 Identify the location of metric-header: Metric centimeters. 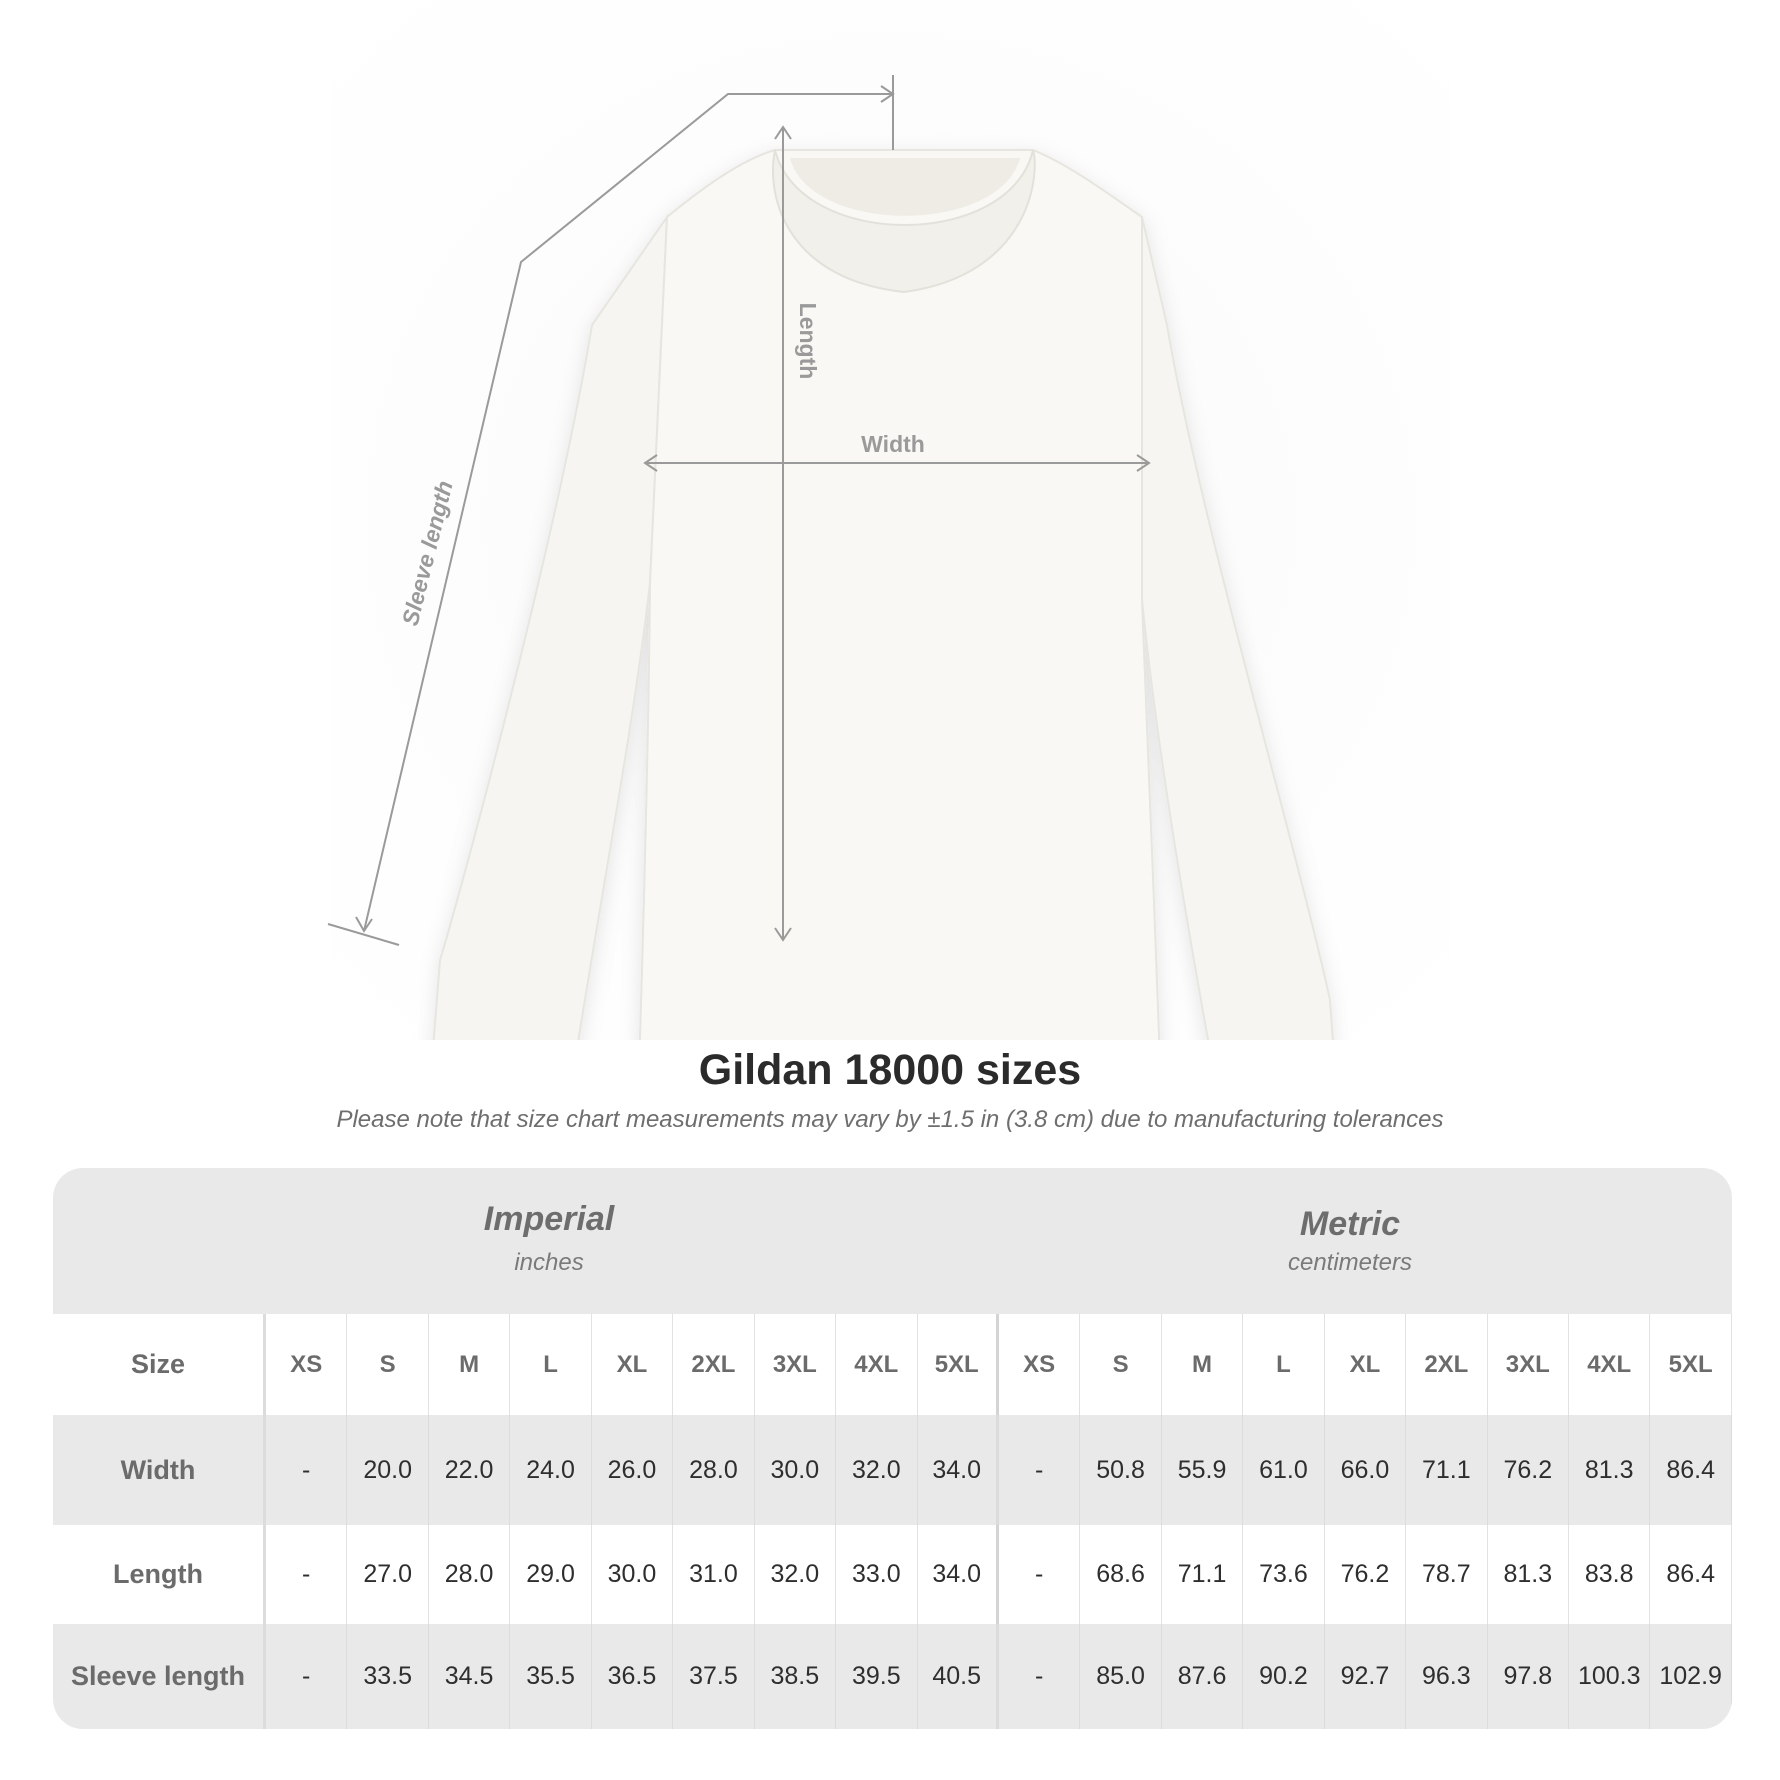
(1350, 1241).